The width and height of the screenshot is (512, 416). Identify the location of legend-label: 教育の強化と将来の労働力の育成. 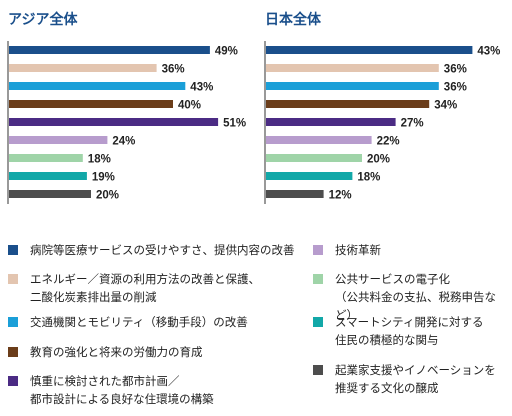
(116, 352).